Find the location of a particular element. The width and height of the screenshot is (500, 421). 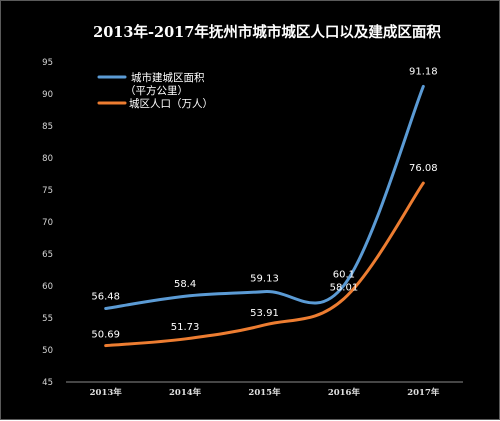

data-label: 76.08 is located at coordinates (423, 168).